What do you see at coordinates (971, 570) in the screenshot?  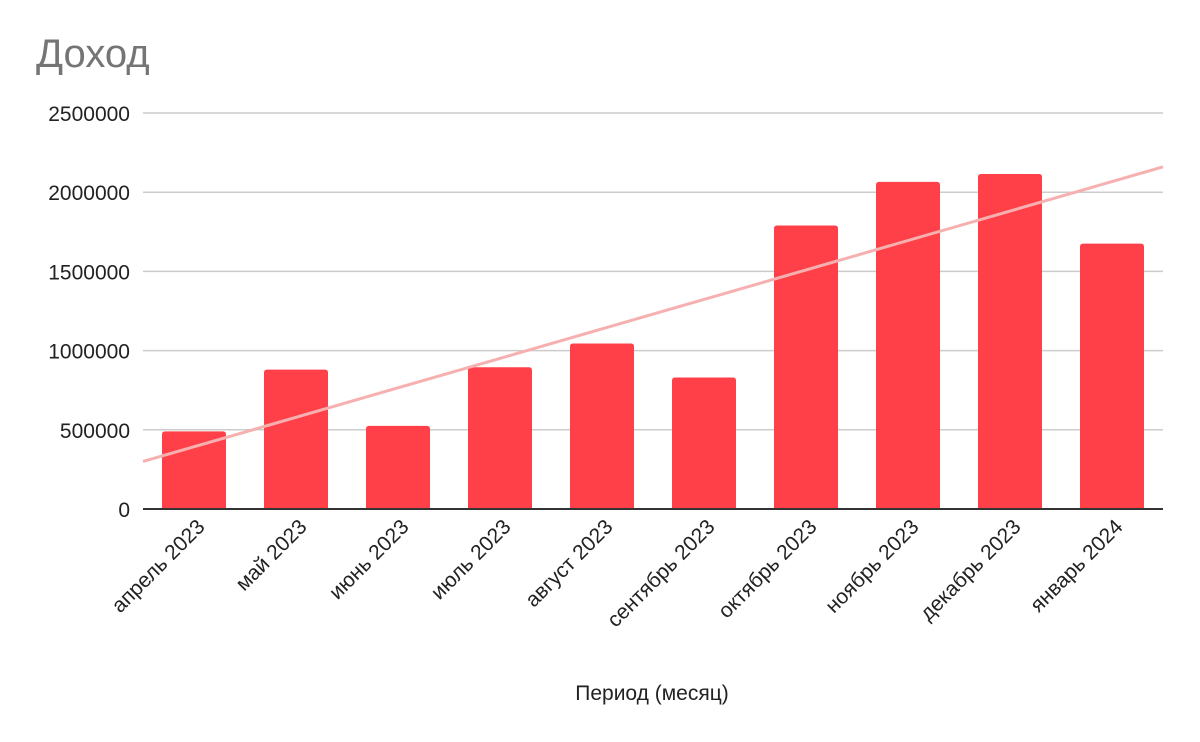 I see `x-tick-label: декабрь 2023` at bounding box center [971, 570].